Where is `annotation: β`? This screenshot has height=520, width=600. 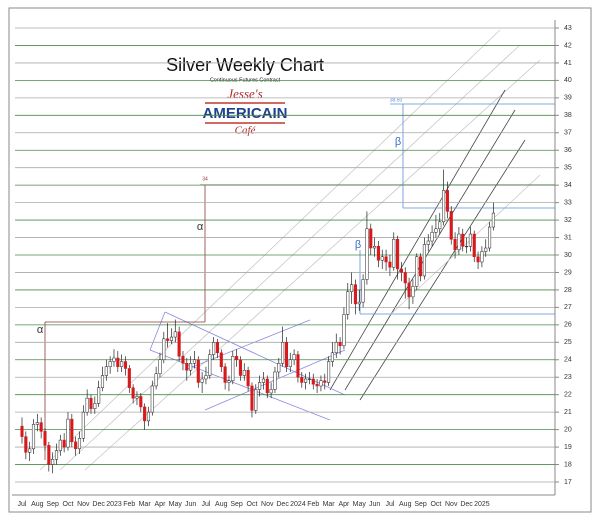
annotation: β is located at coordinates (358, 245).